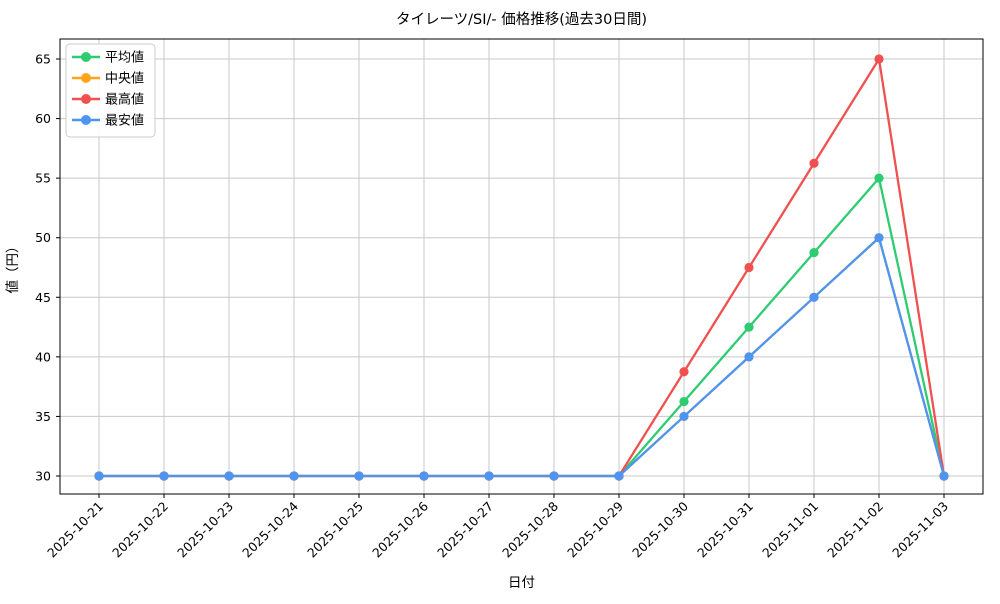 Image resolution: width=1000 pixels, height=604 pixels. I want to click on y-tick-label: 60, so click(43, 118).